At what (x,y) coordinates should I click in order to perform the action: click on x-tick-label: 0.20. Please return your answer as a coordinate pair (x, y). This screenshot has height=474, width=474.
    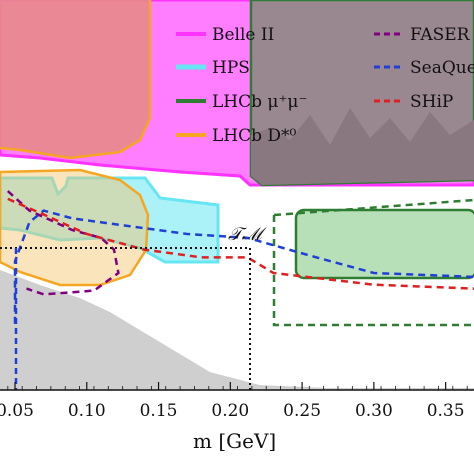
    Looking at the image, I should click on (230, 411).